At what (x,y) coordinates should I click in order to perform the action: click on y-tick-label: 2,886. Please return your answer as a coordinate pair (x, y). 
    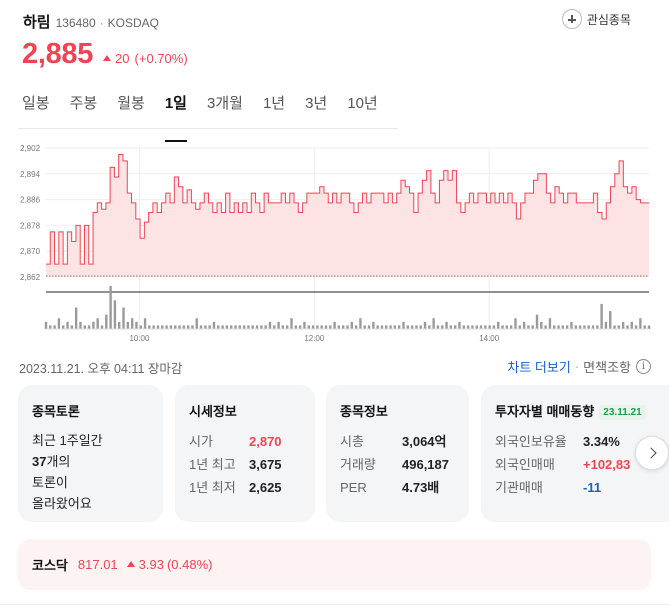
    Looking at the image, I should click on (30, 200).